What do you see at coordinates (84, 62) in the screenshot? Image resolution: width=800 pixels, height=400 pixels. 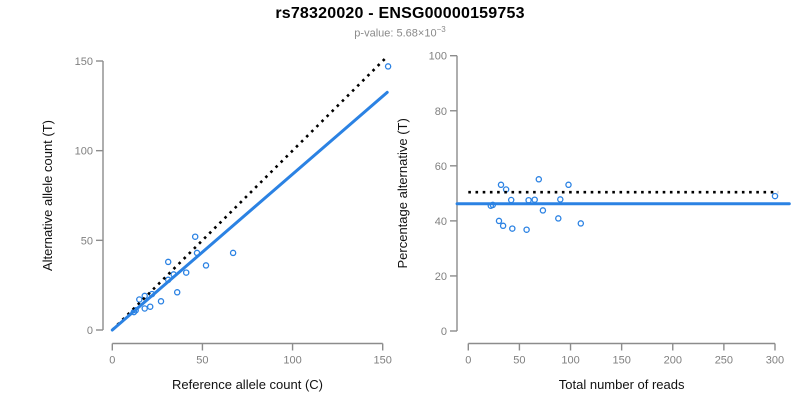 I see `y-tick-label: 150` at bounding box center [84, 62].